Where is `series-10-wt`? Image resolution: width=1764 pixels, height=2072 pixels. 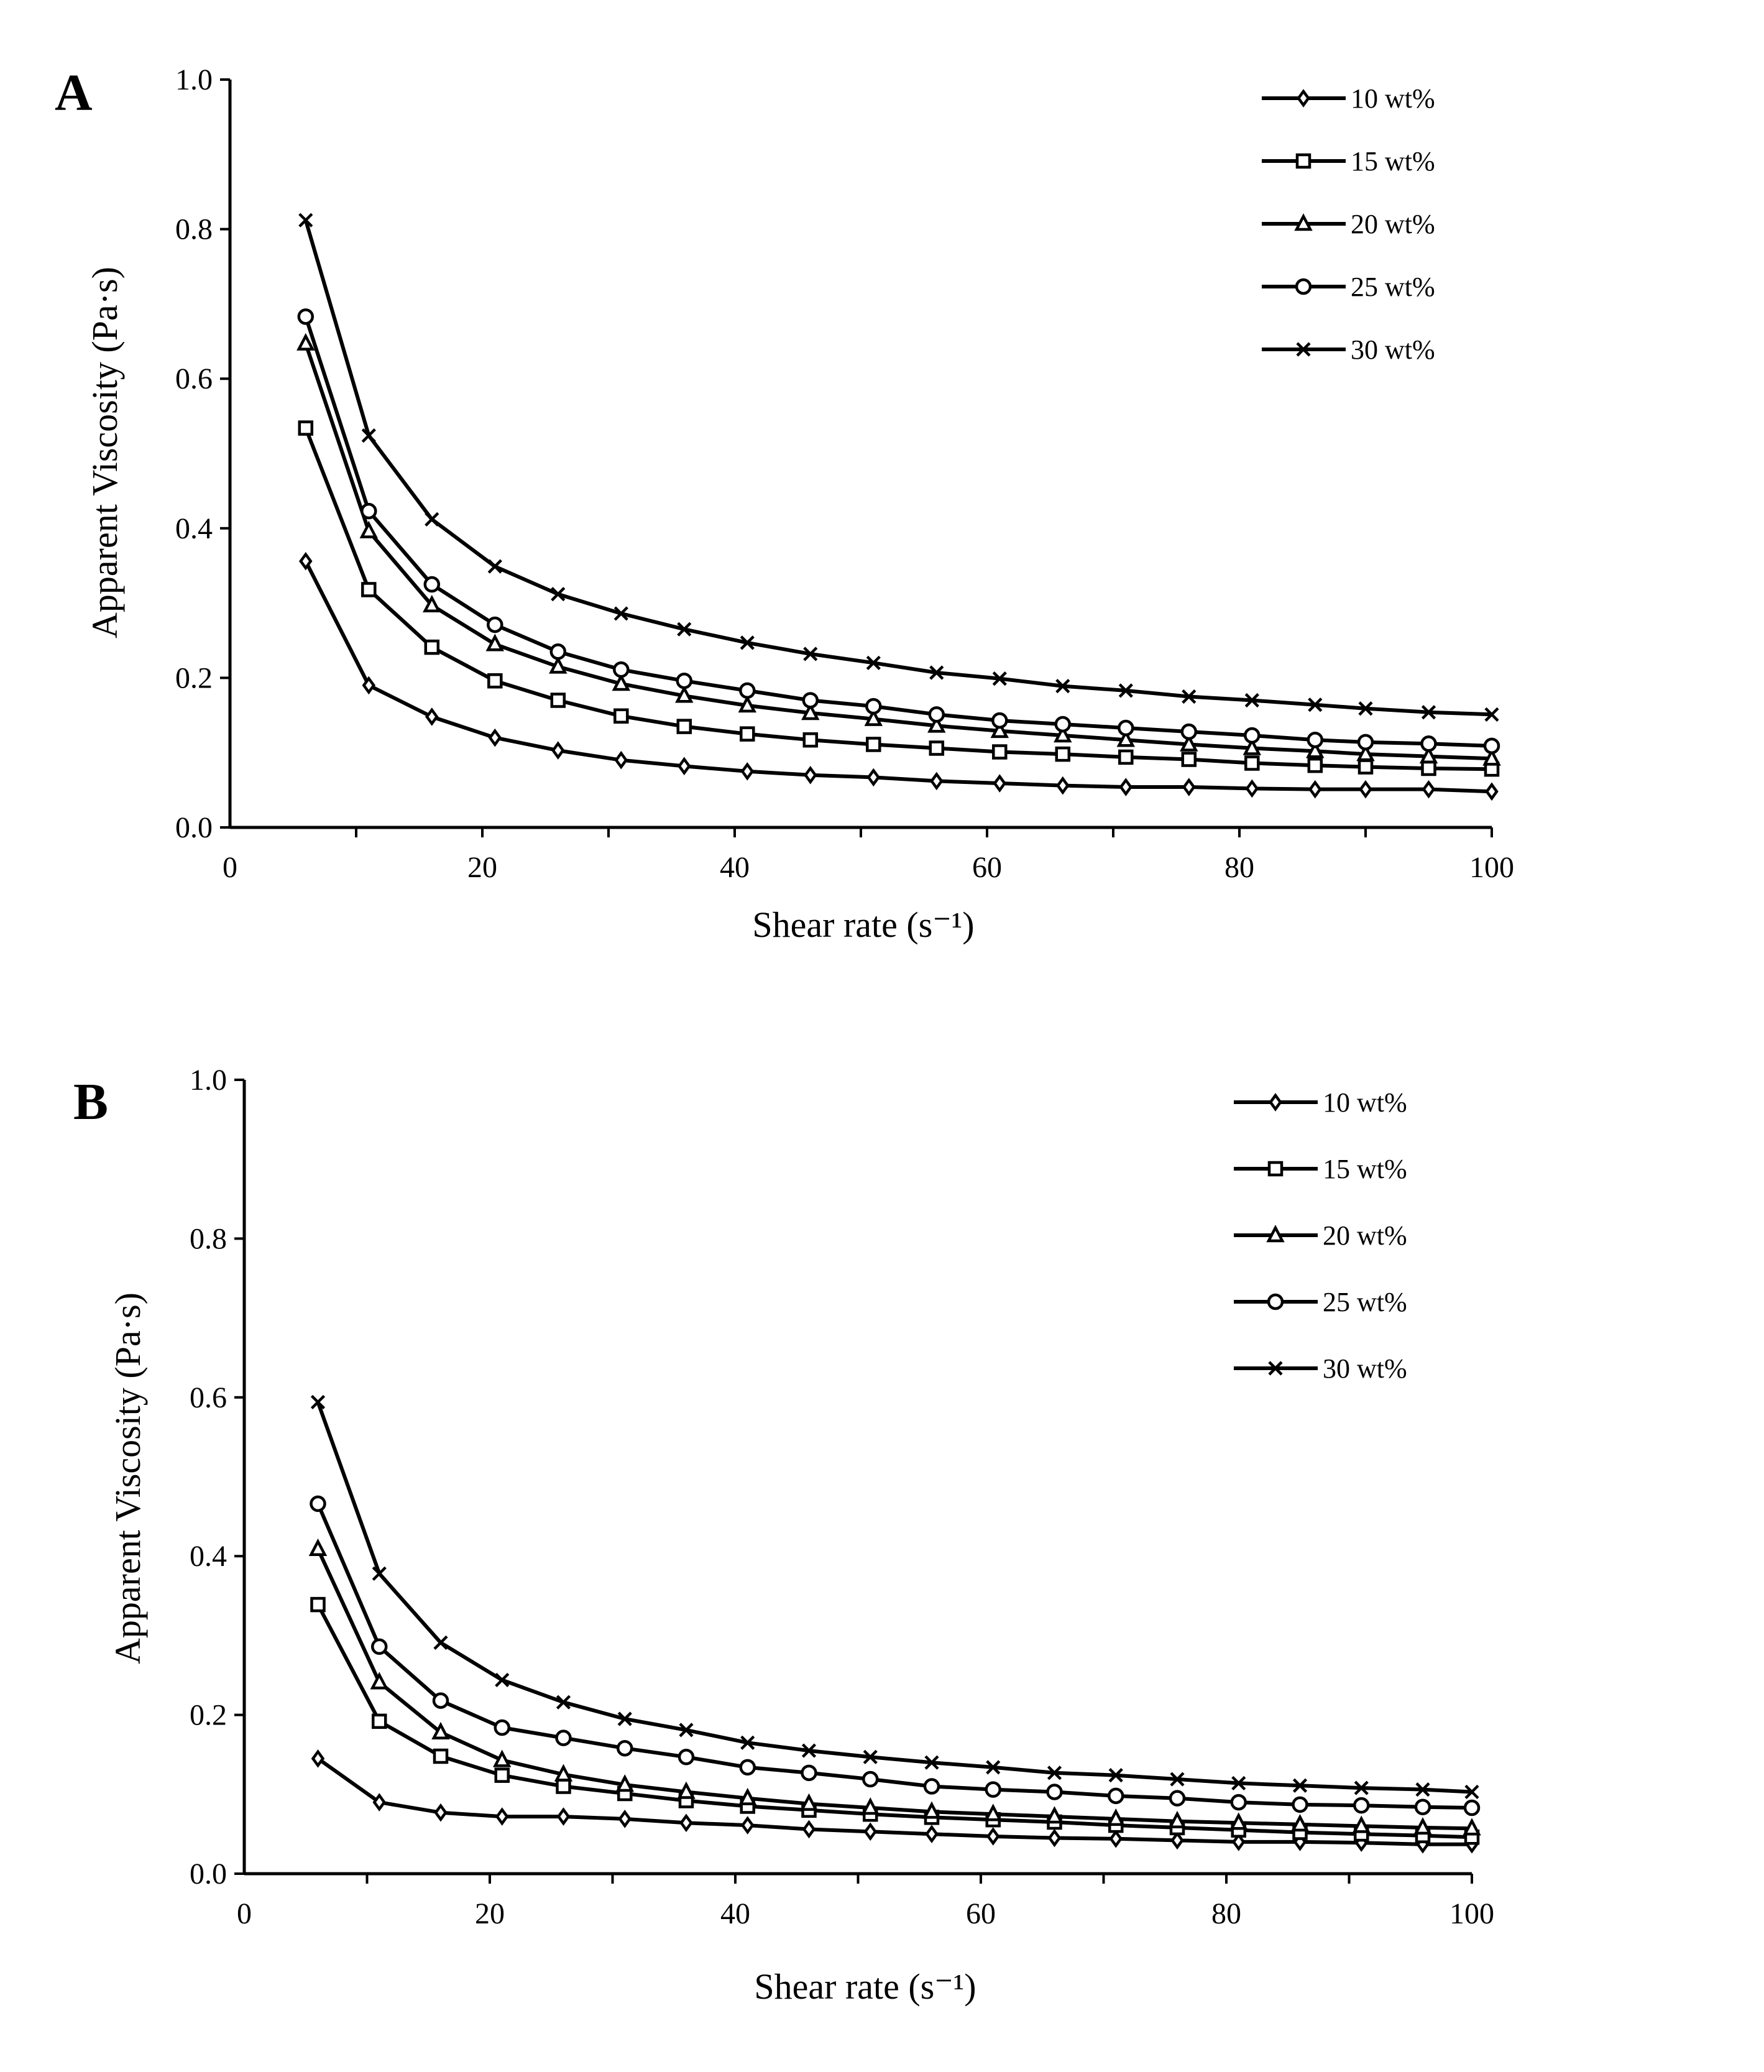
series-10-wt is located at coordinates (895, 1801).